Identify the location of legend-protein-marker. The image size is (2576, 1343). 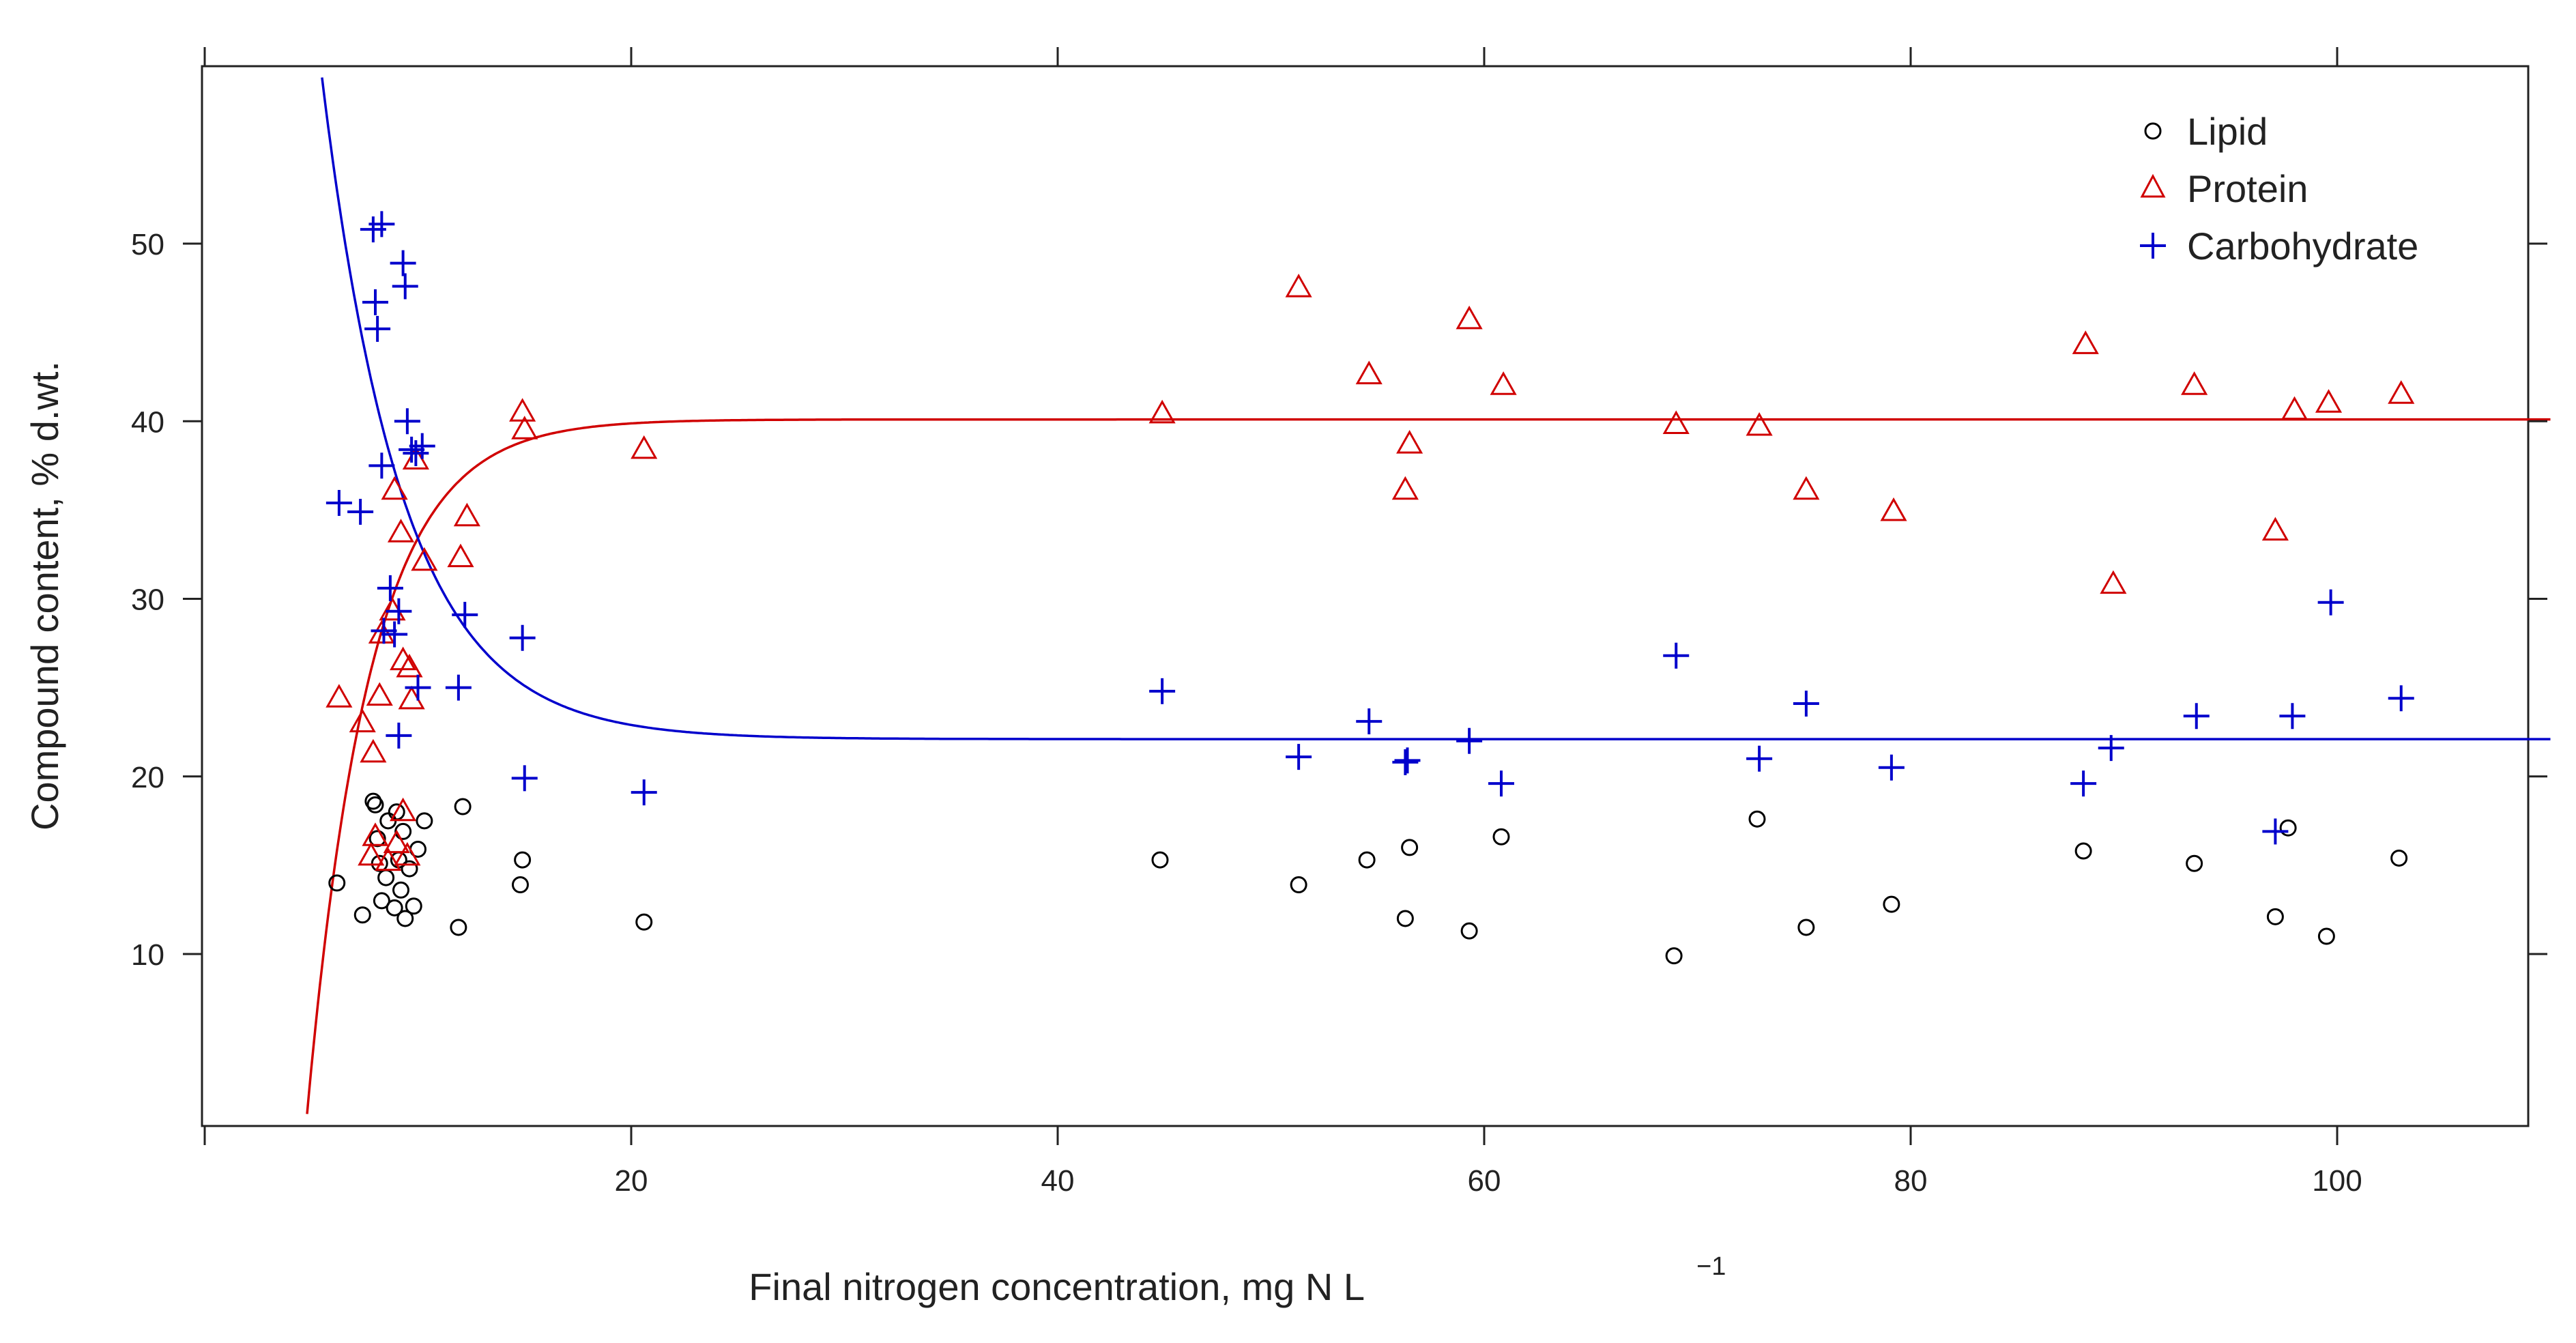
(2153, 185).